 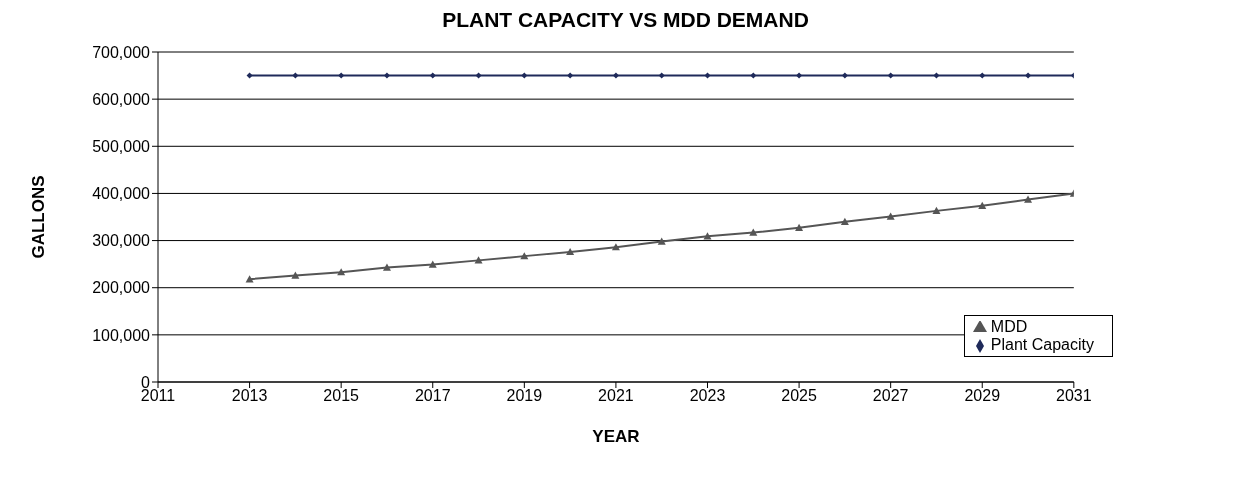 What do you see at coordinates (121, 194) in the screenshot?
I see `y-tick-label: 400,000` at bounding box center [121, 194].